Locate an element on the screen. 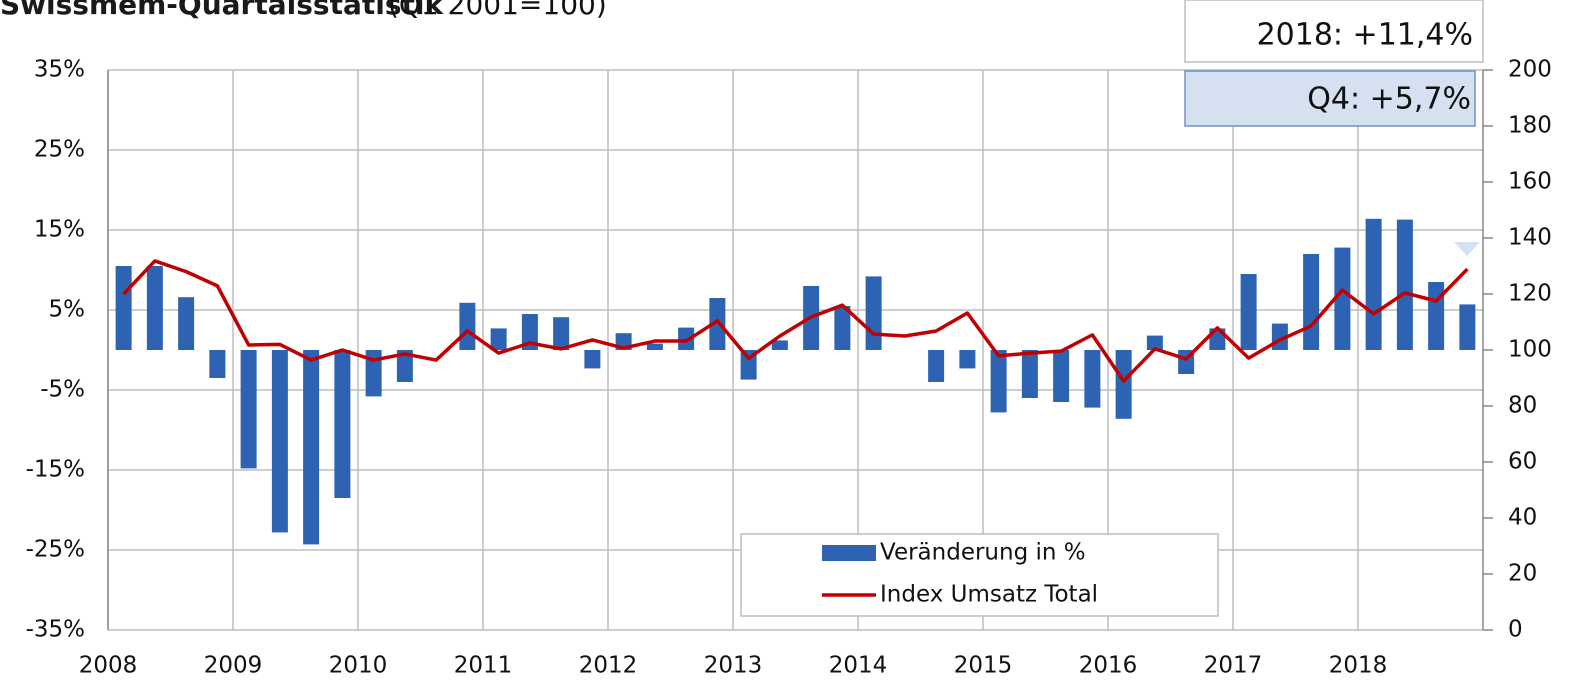  y2-tick-label: 120 is located at coordinates (1530, 294).